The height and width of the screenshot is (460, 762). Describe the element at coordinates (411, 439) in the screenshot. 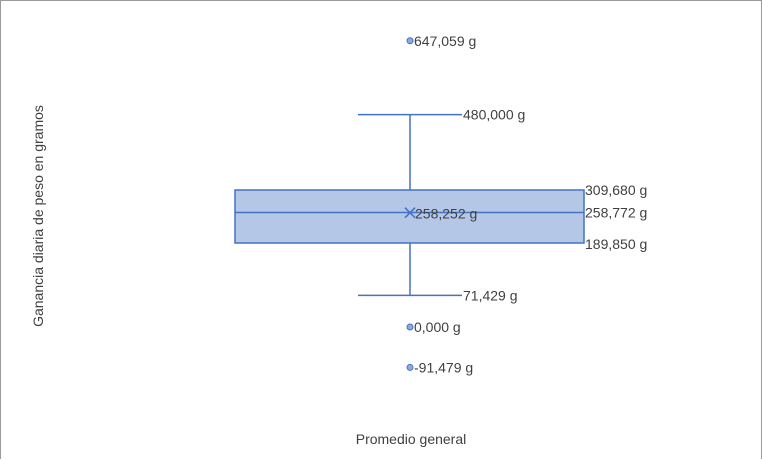

I see `category-label: Promedio general` at that location.